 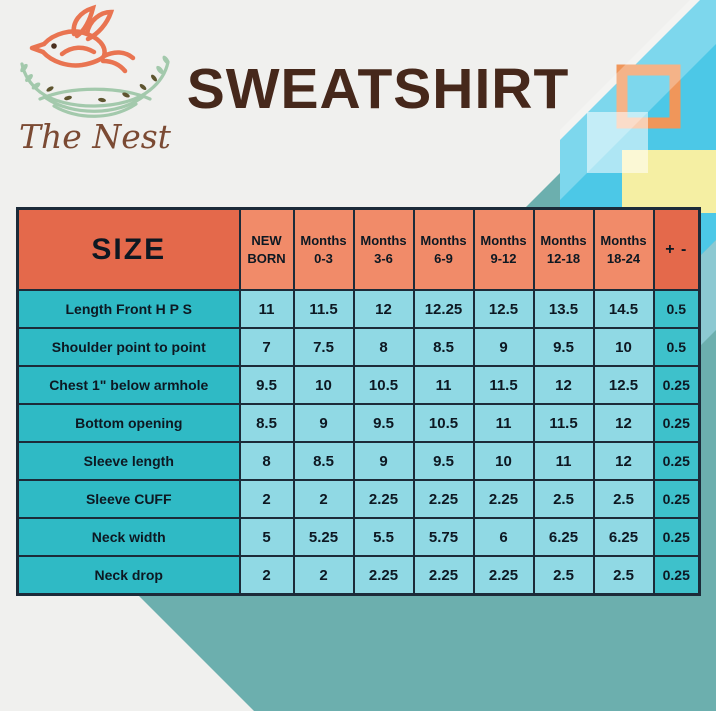 I want to click on size-value-cell: 12.25, so click(x=443, y=309).